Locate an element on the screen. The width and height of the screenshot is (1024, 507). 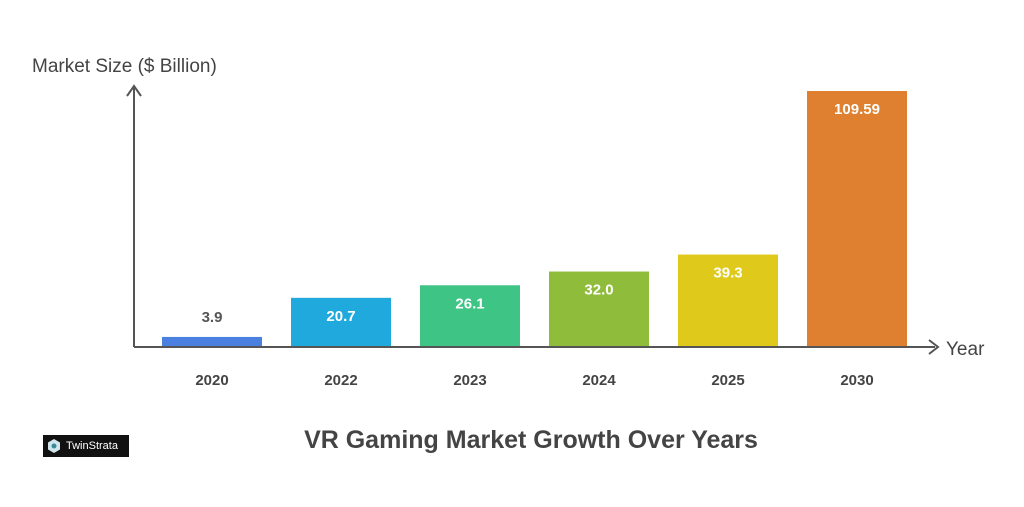
bar-2023 is located at coordinates (470, 315).